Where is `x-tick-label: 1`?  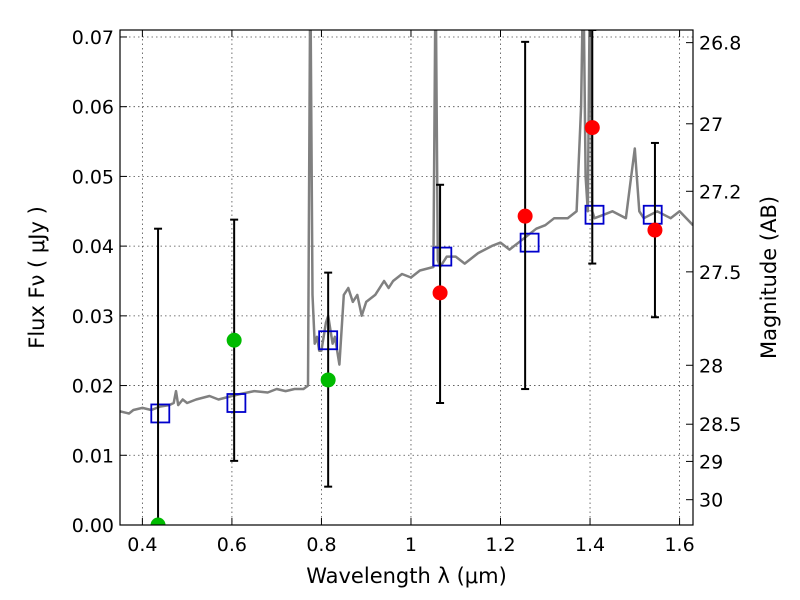
x-tick-label: 1 is located at coordinates (411, 545).